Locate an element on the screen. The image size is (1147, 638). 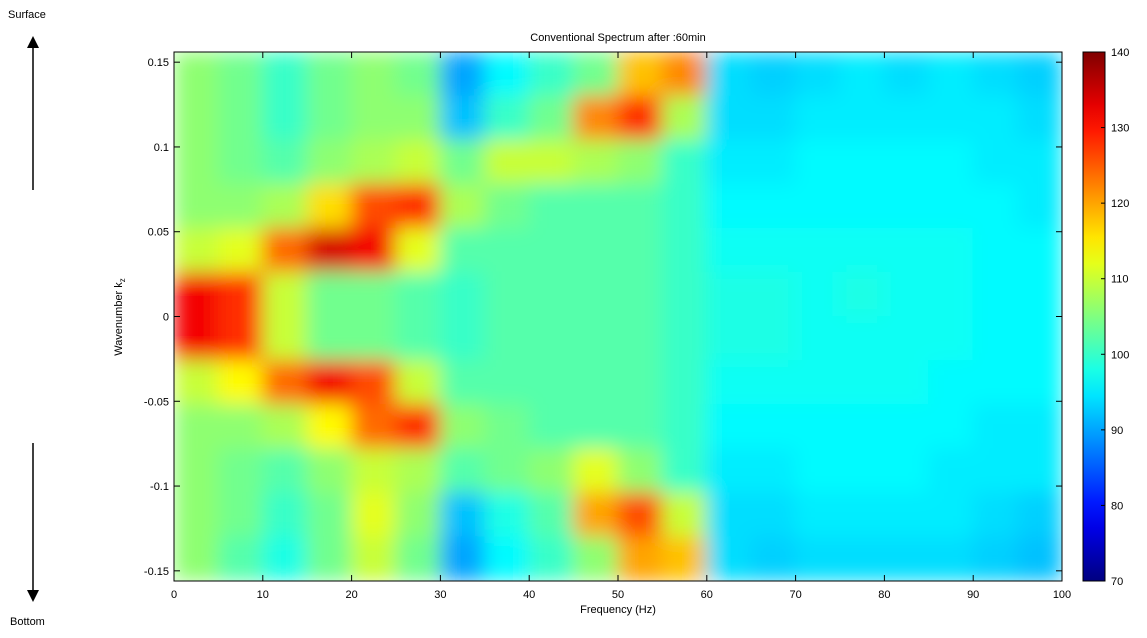
x-tick-label: 80 is located at coordinates (884, 595).